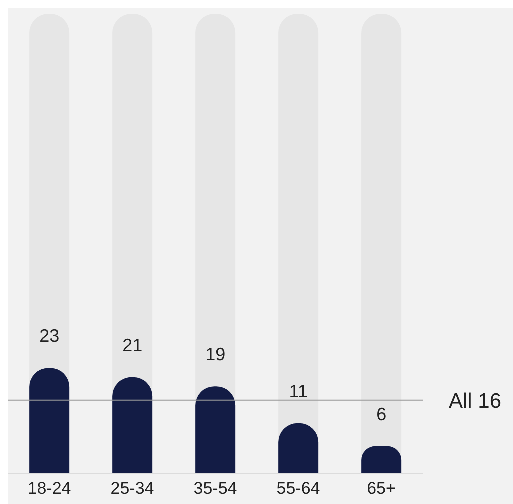 The image size is (513, 504). I want to click on x-tick-label: 18-24, so click(50, 488).